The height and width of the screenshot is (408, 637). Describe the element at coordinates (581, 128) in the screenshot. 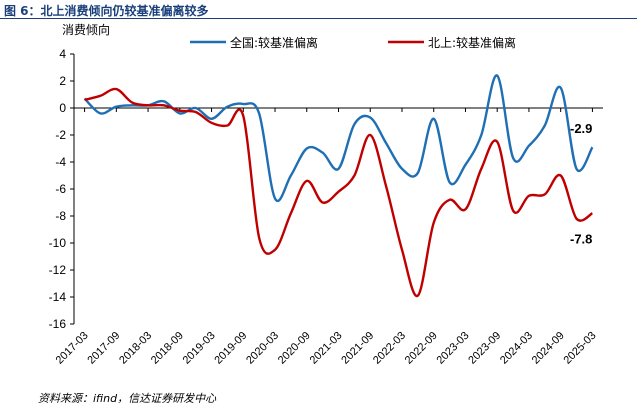

I see `end-label-1: -2.9` at that location.